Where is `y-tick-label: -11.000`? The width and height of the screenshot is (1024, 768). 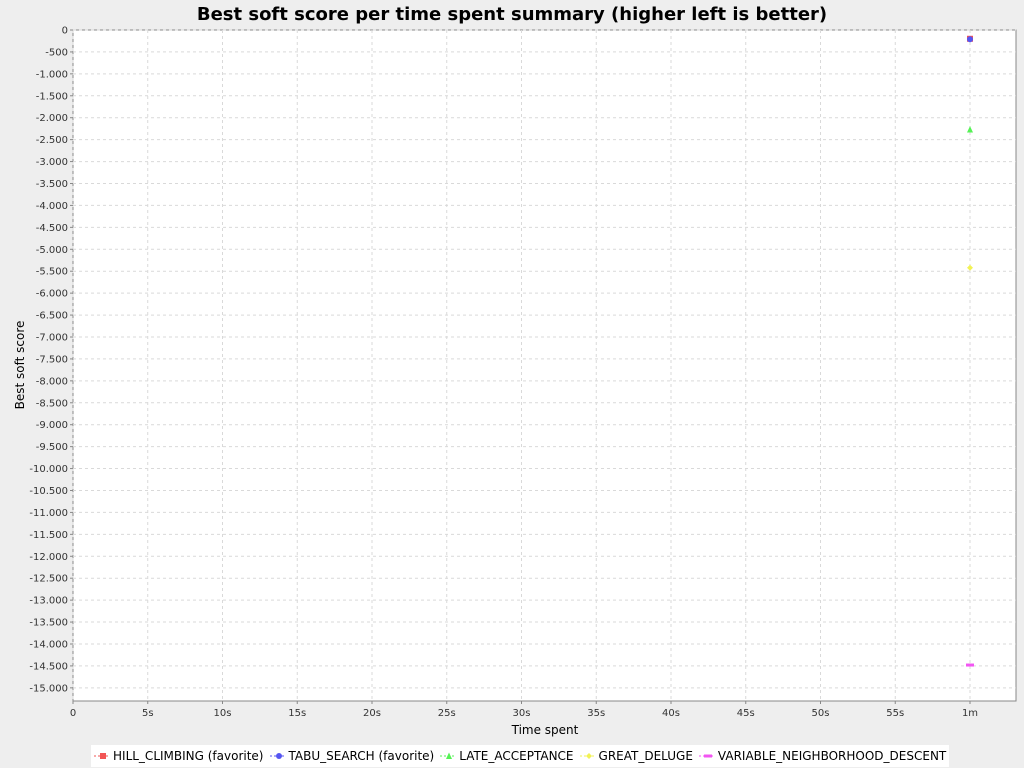
y-tick-label: -11.000 is located at coordinates (48, 513).